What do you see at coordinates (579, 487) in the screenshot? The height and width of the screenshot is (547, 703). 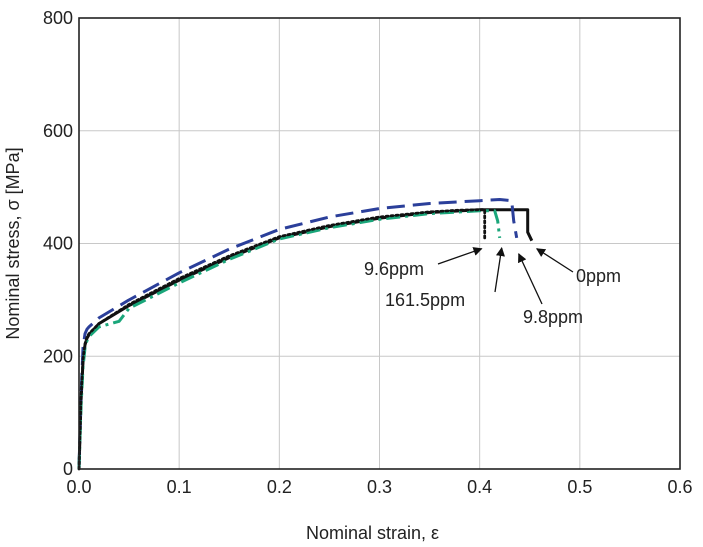 I see `x-tick-label: 0.5` at bounding box center [579, 487].